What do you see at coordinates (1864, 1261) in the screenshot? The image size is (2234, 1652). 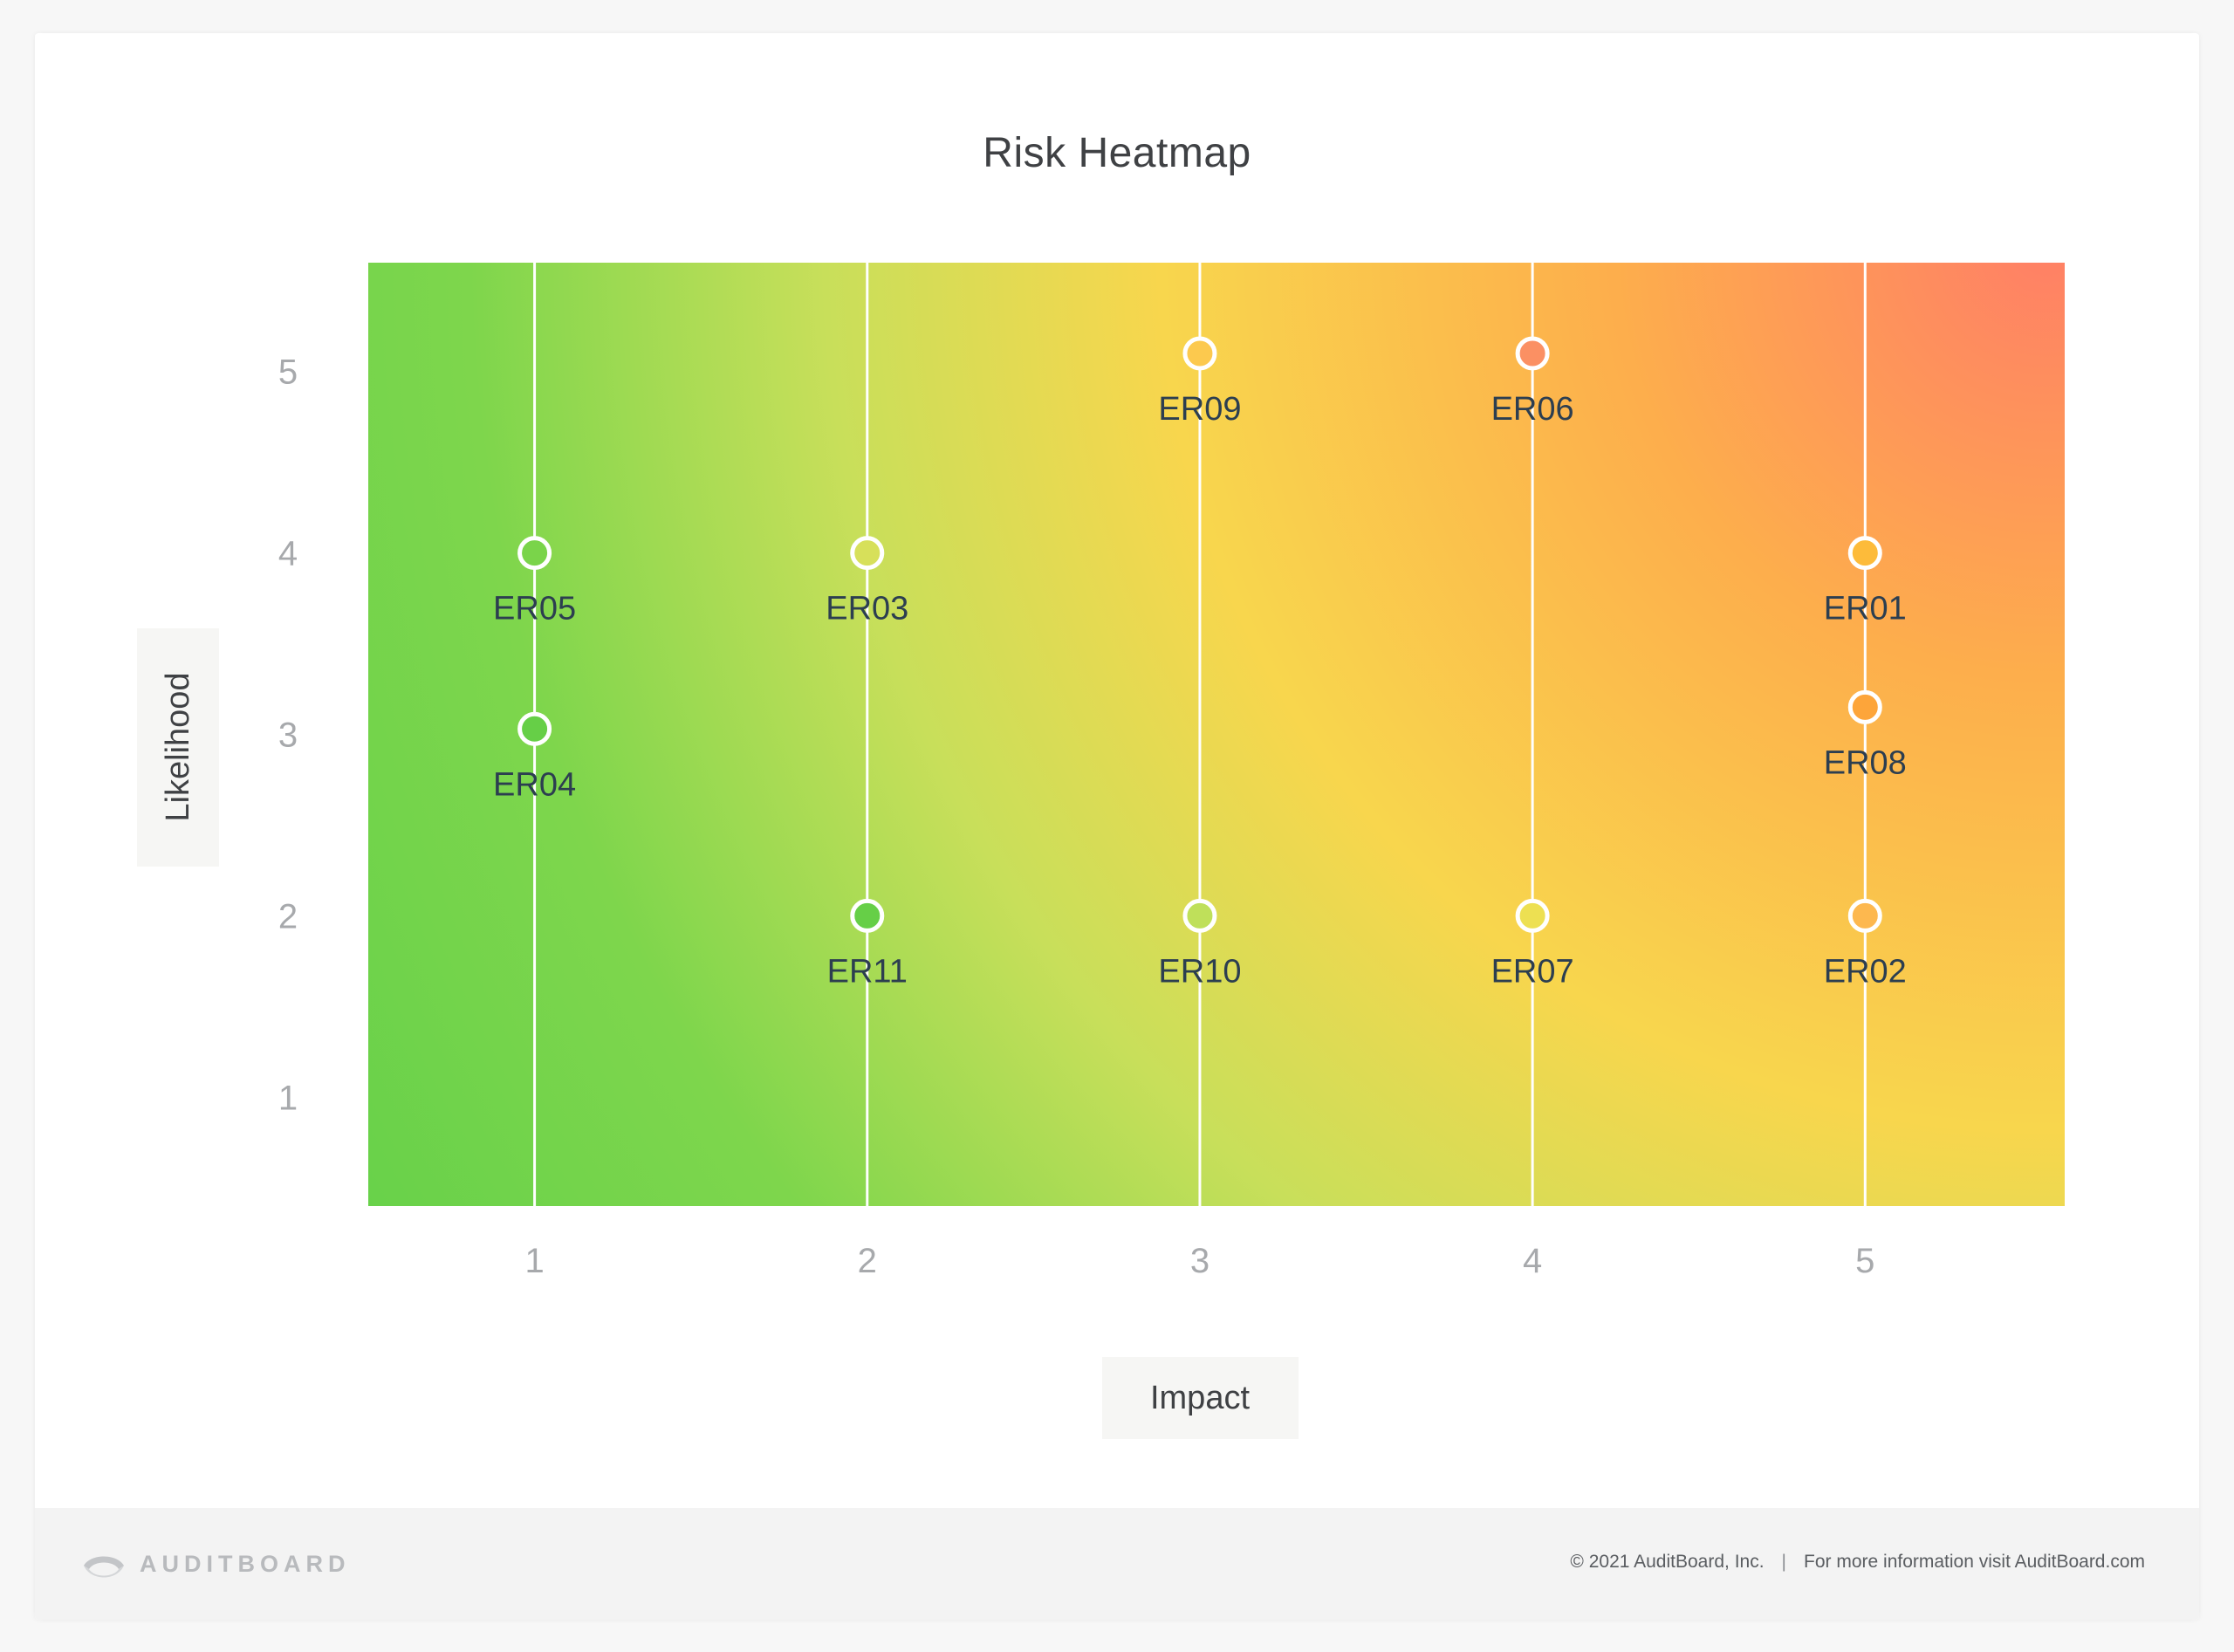 I see `x-tick-label: 5` at bounding box center [1864, 1261].